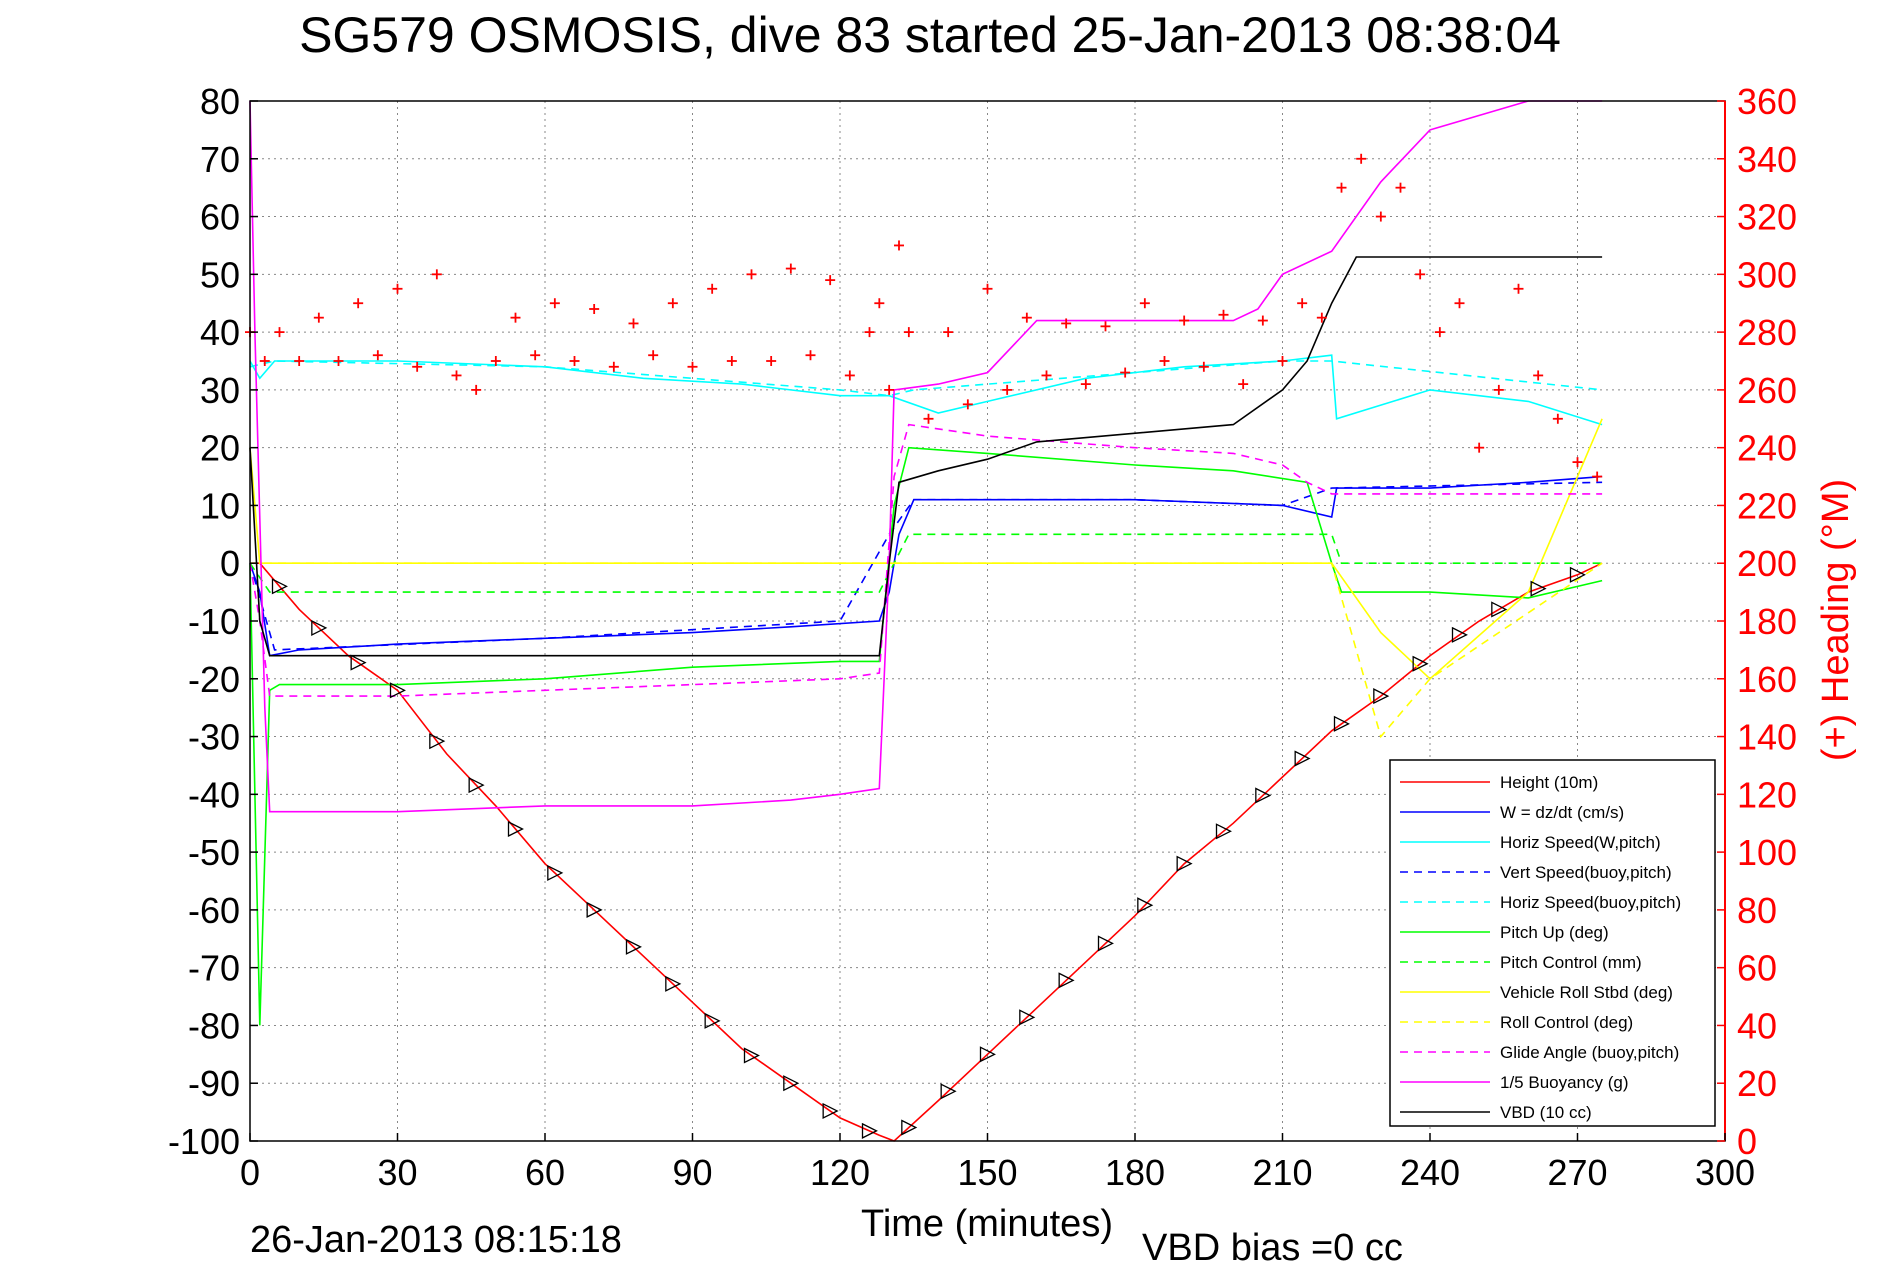 Image resolution: width=1891 pixels, height=1262 pixels. Describe the element at coordinates (926, 566) in the screenshot. I see `series-line-vert_buoy` at that location.